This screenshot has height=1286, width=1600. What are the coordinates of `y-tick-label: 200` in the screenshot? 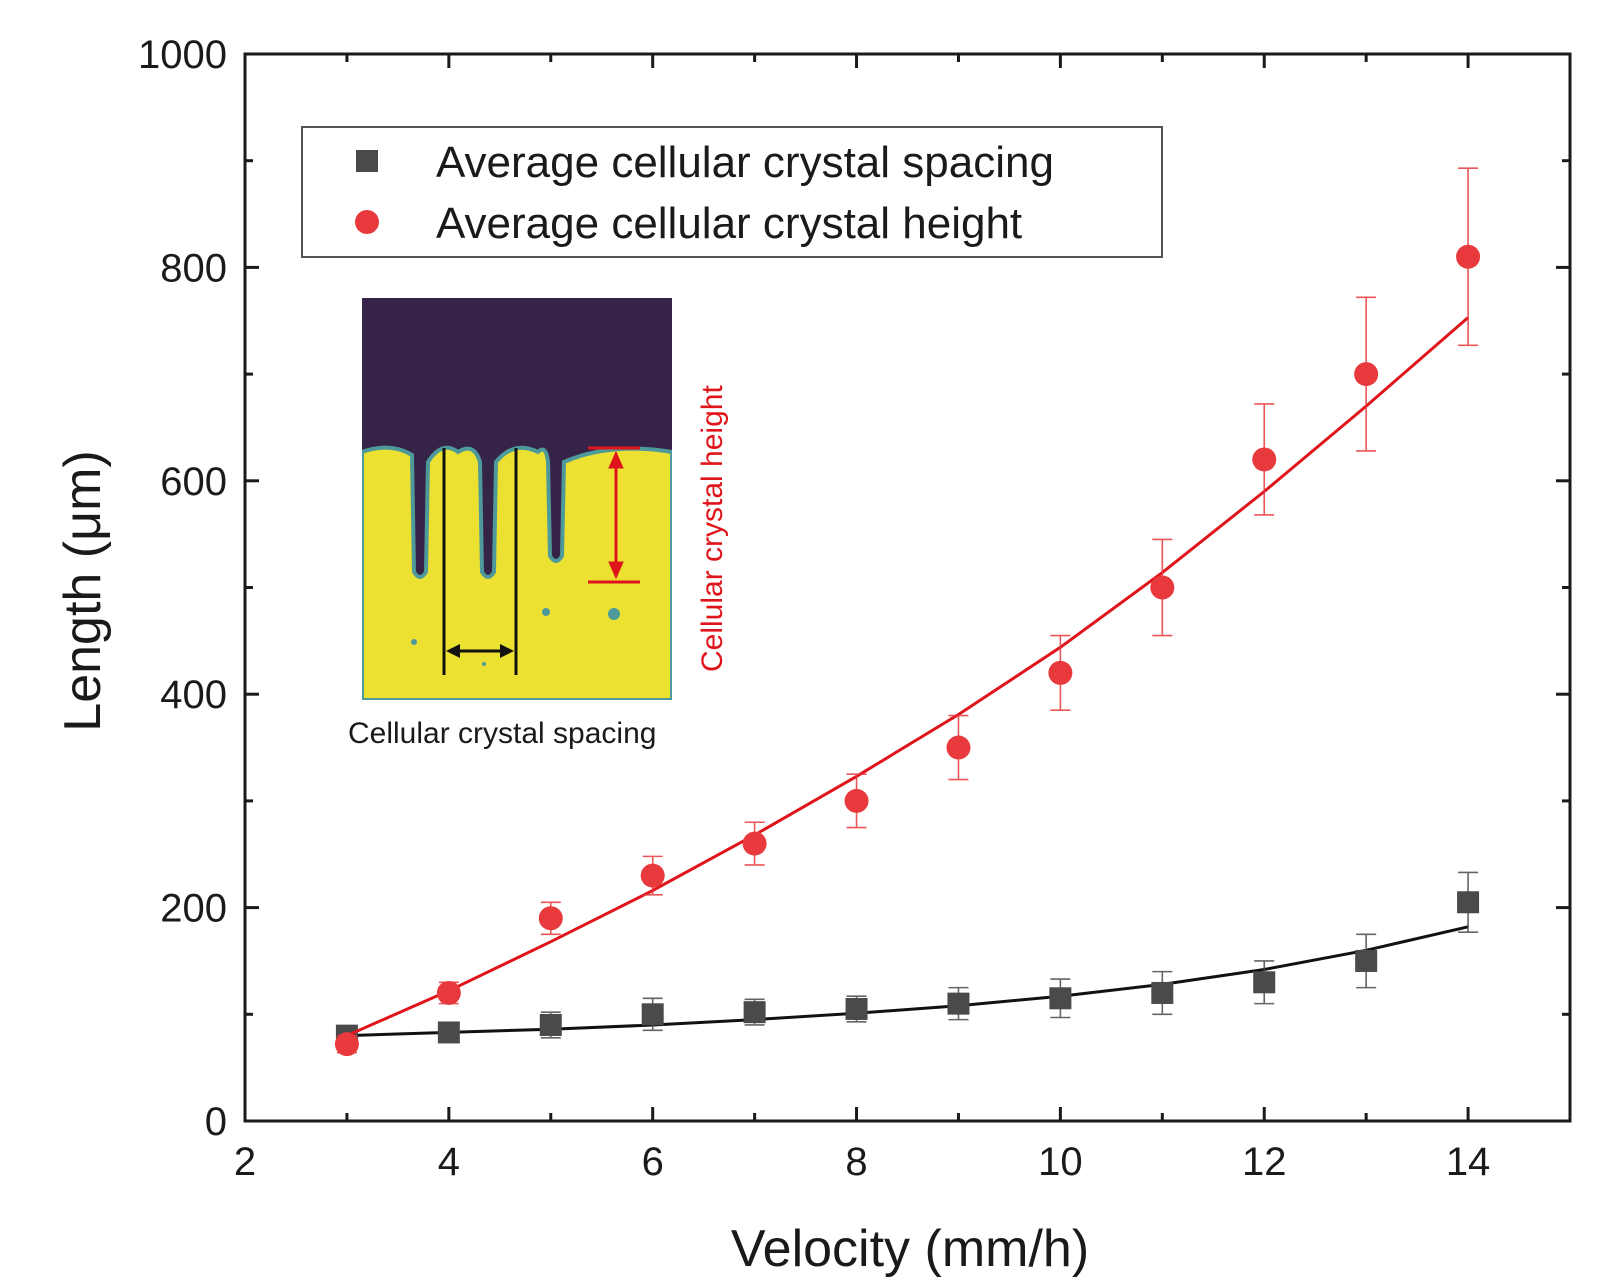 It's located at (193, 909).